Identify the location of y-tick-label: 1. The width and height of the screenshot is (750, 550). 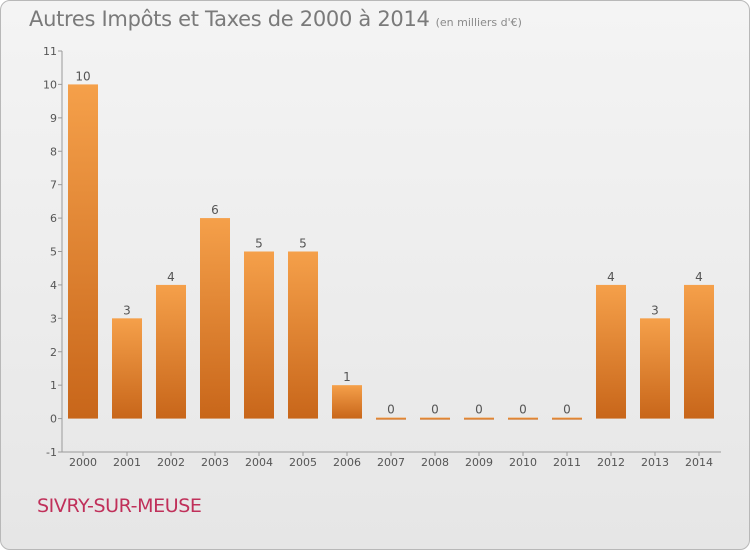
(53, 385).